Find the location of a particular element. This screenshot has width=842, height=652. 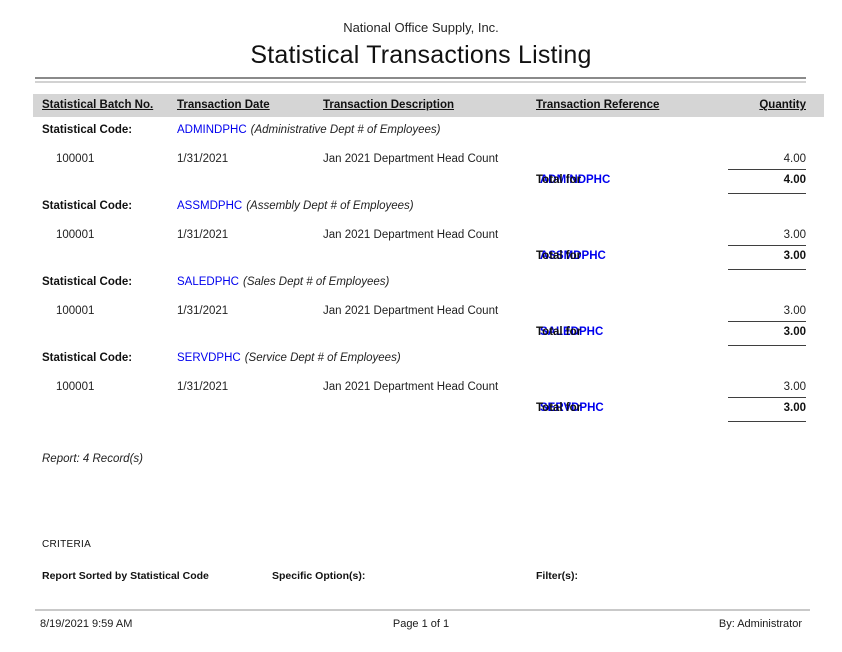

total-quantity: 4.00 is located at coordinates (794, 180).